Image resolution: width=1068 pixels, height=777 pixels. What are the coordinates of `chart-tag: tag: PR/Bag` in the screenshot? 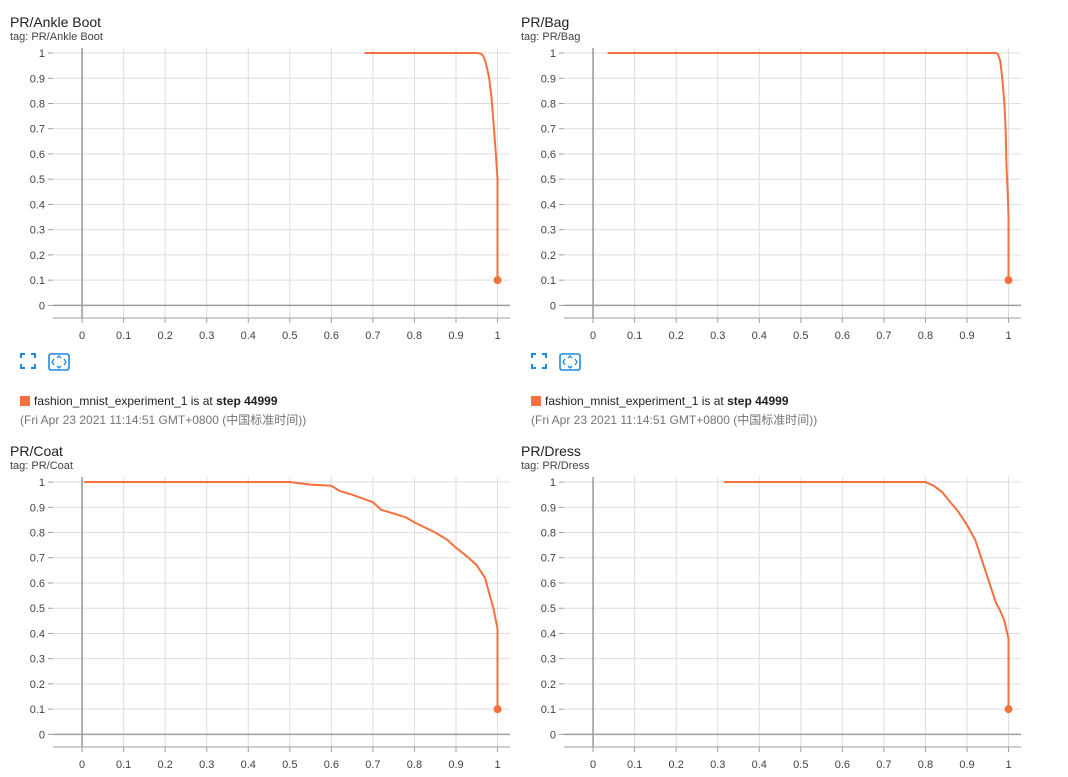 It's located at (551, 37).